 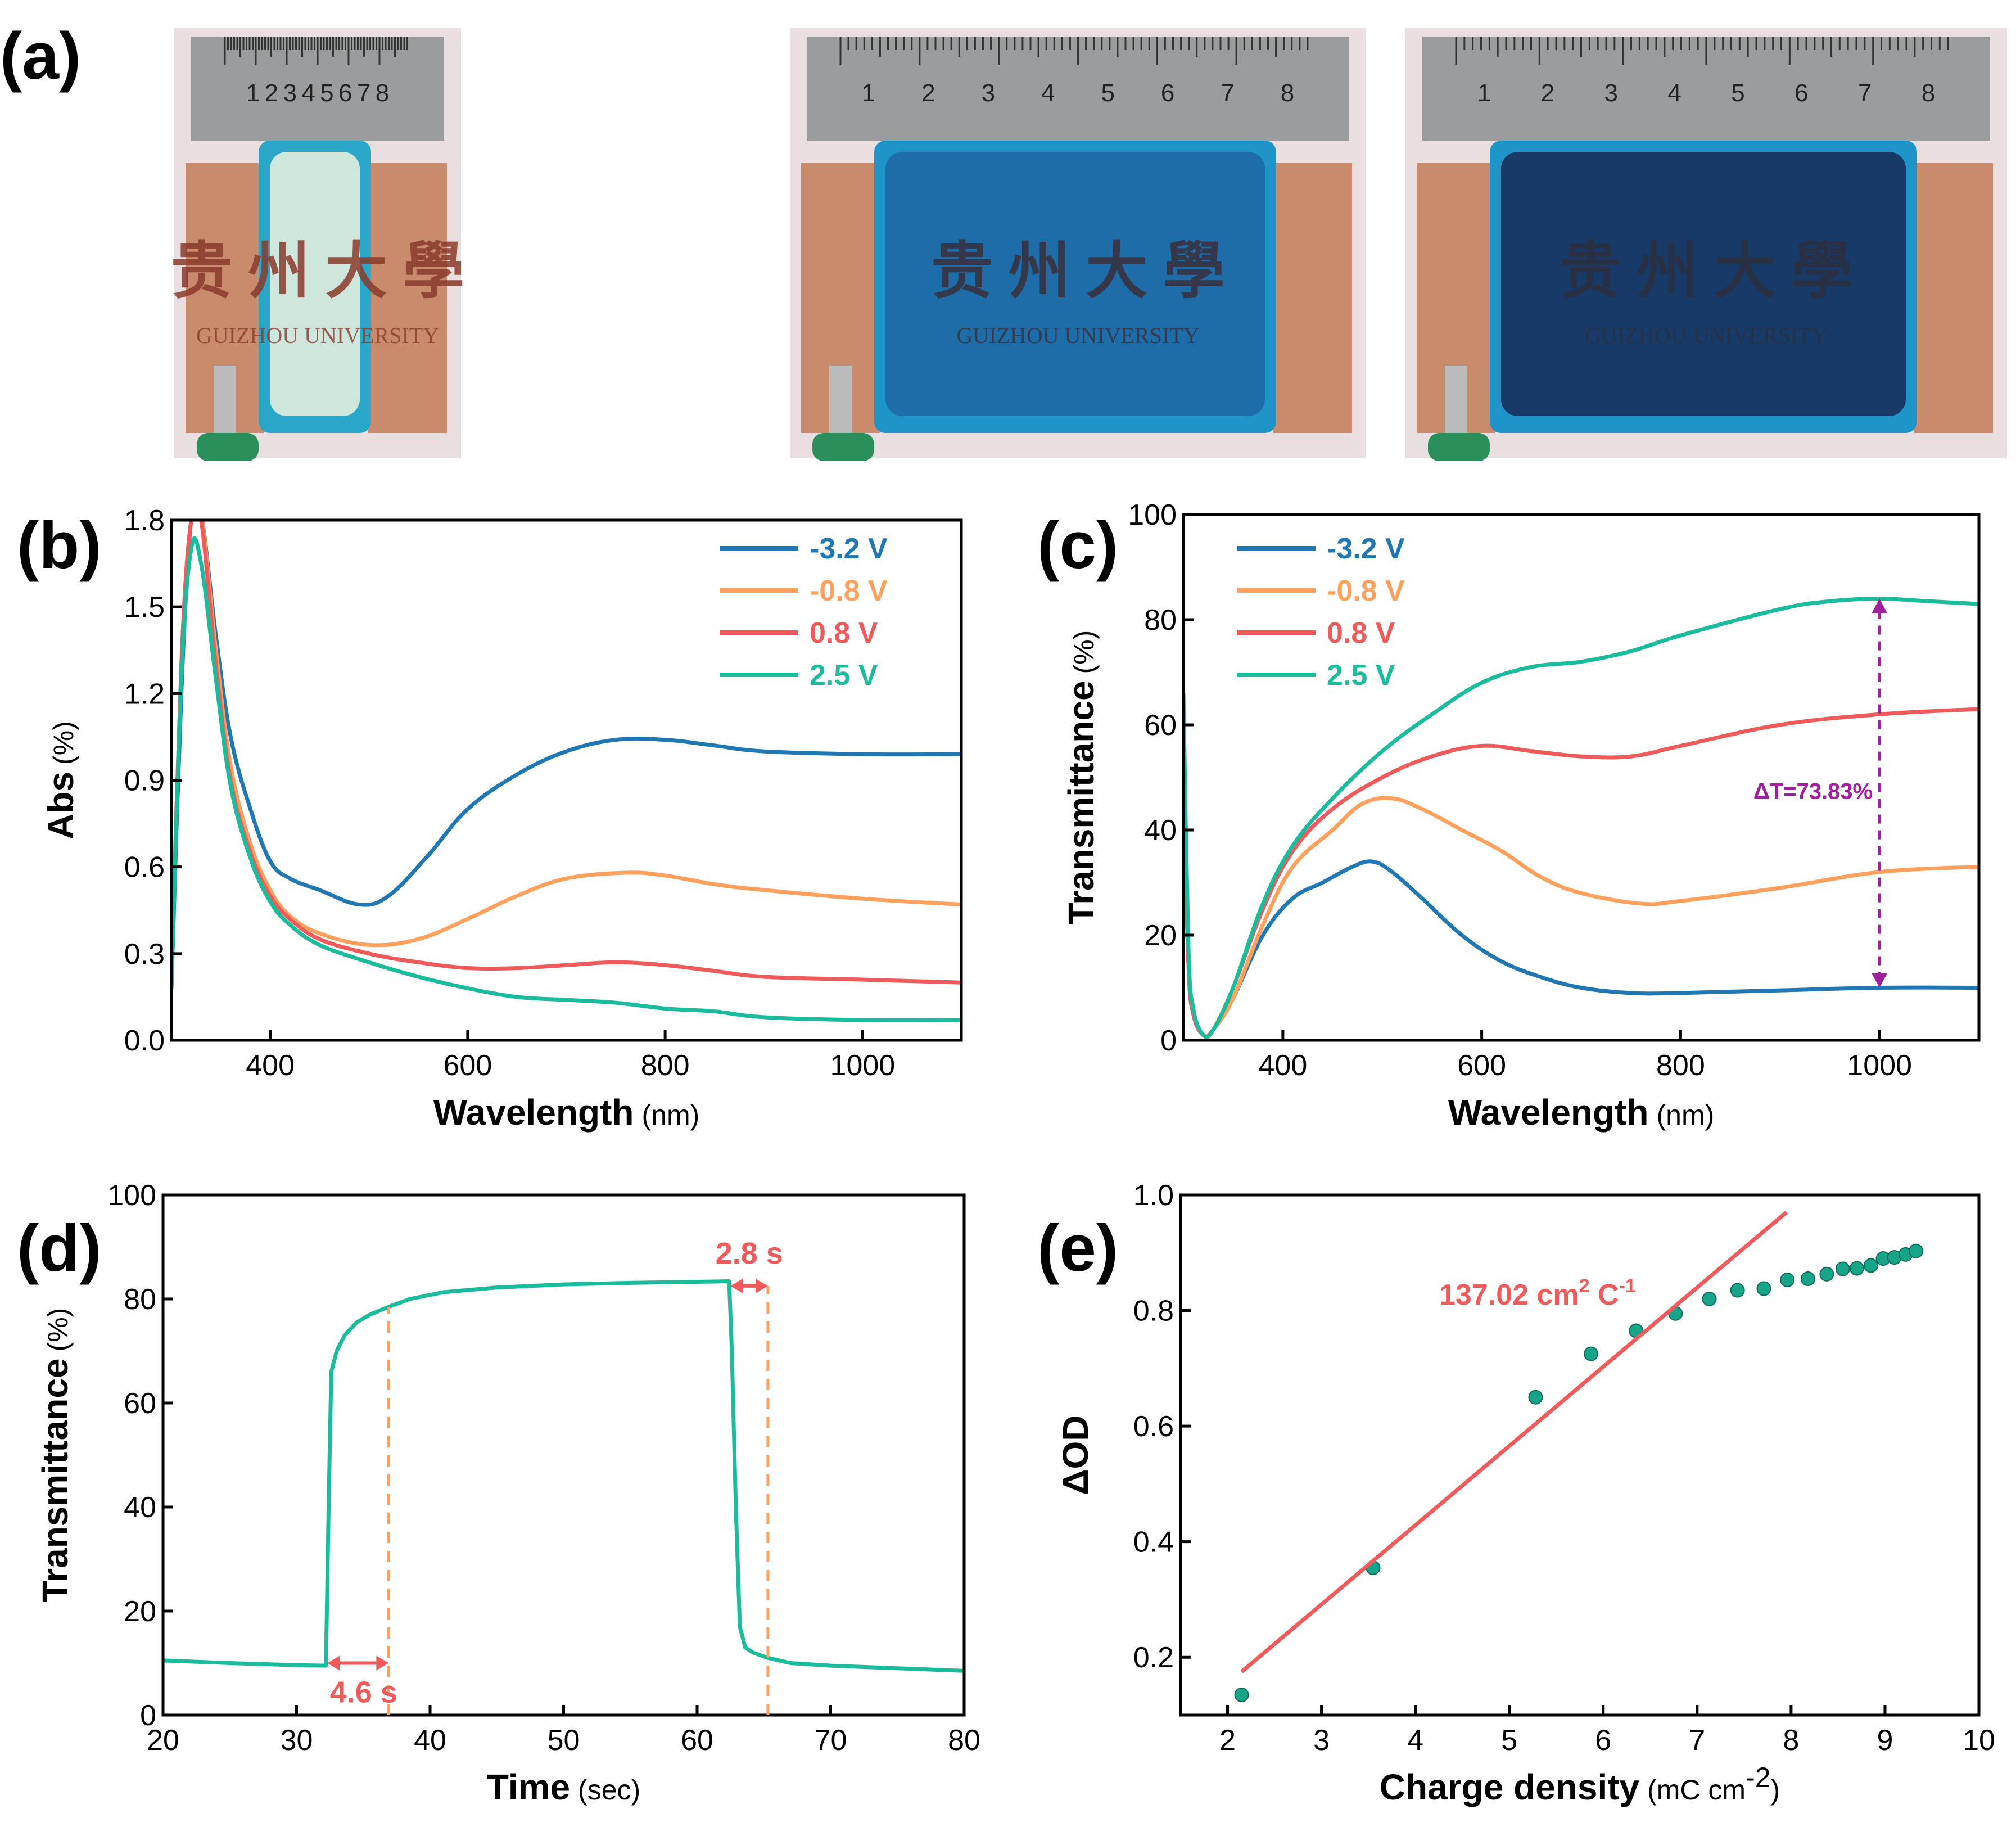 I want to click on x-tick-label: 2, so click(x=1227, y=1740).